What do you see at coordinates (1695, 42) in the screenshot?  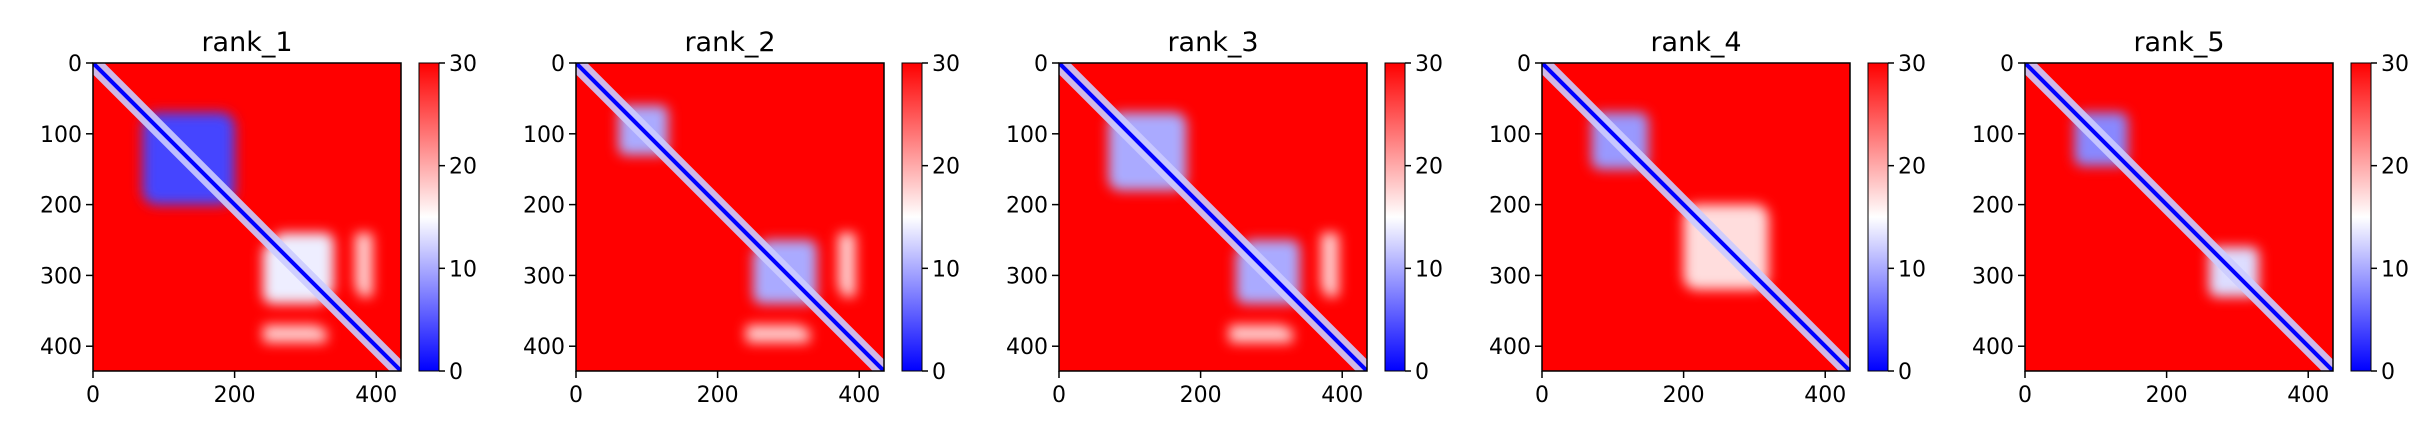 I see `chart-title: rank_4` at bounding box center [1695, 42].